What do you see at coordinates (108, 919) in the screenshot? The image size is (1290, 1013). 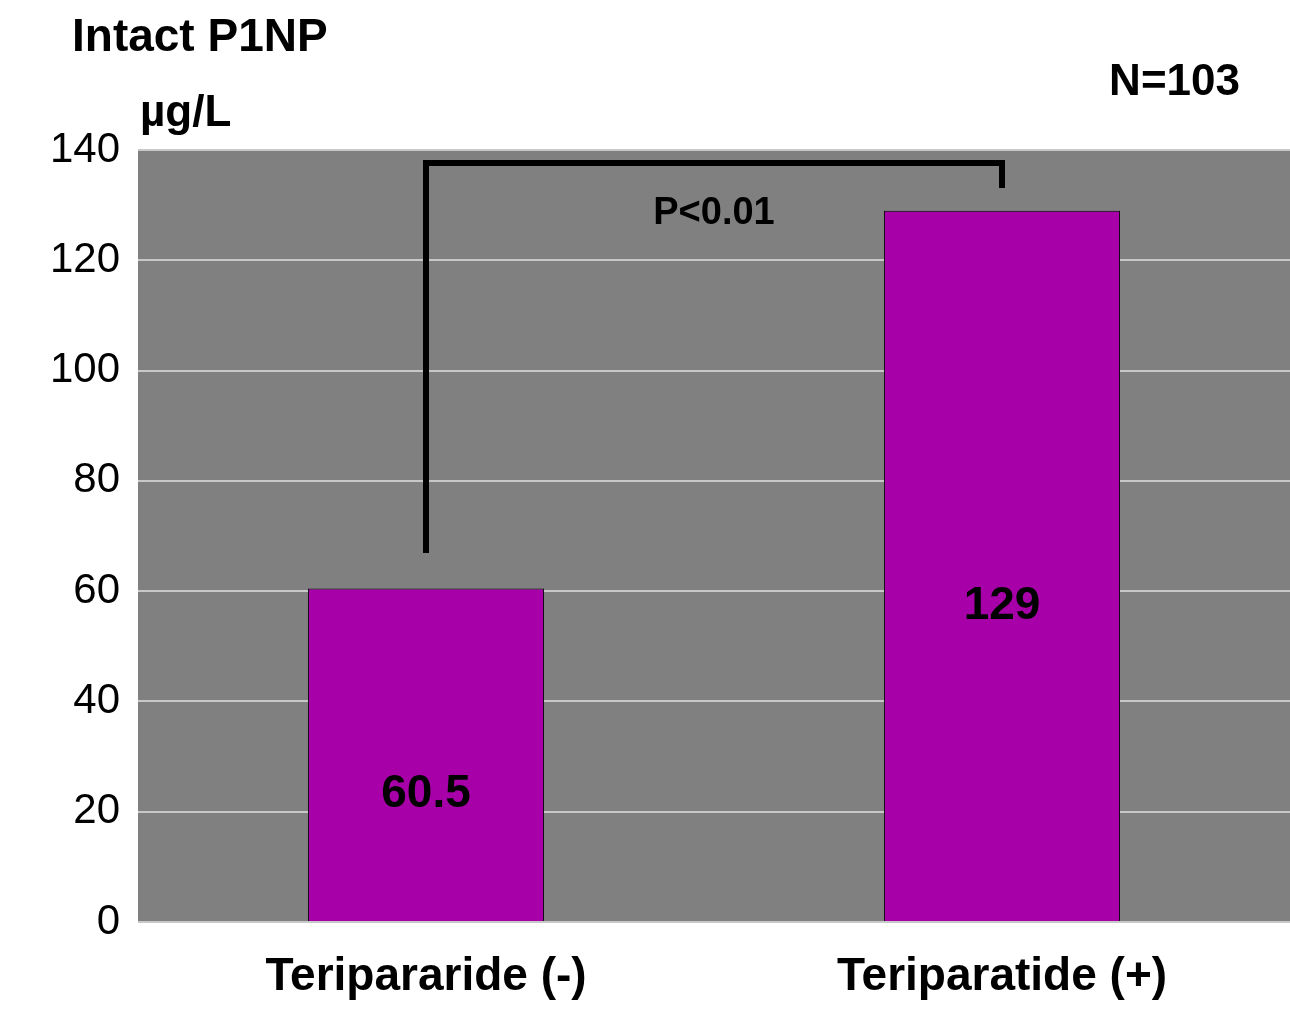 I see `y-tick-label: 0` at bounding box center [108, 919].